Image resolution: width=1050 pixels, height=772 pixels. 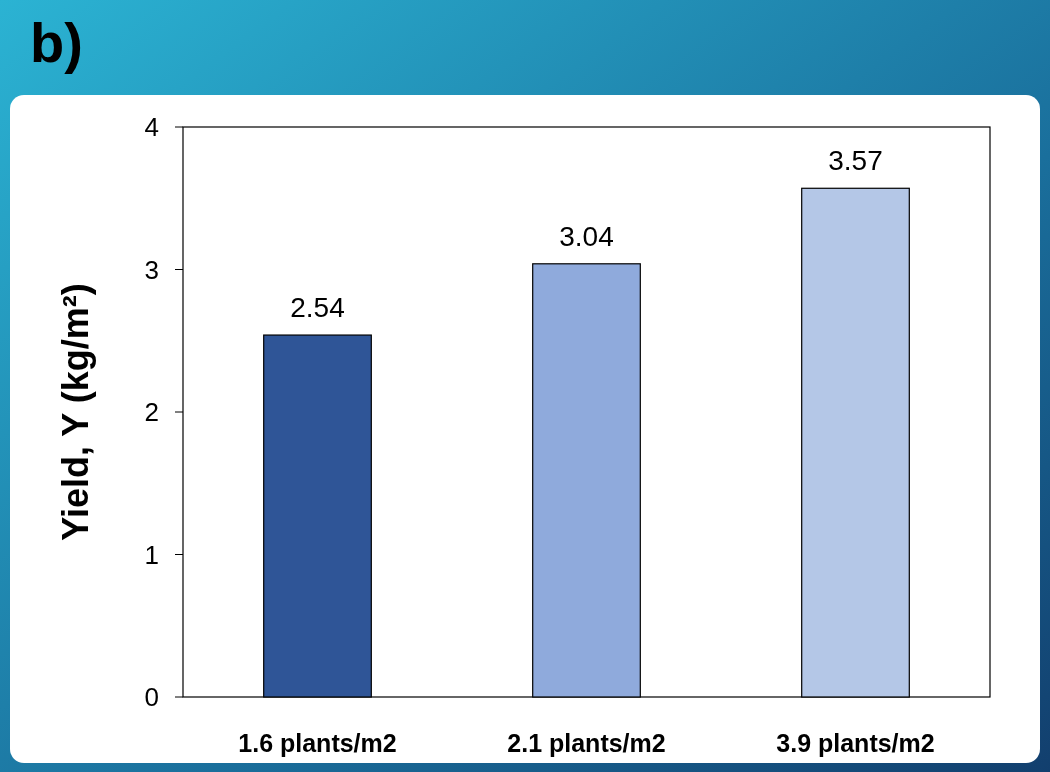 I want to click on y-tick-label: 1, so click(x=151, y=554).